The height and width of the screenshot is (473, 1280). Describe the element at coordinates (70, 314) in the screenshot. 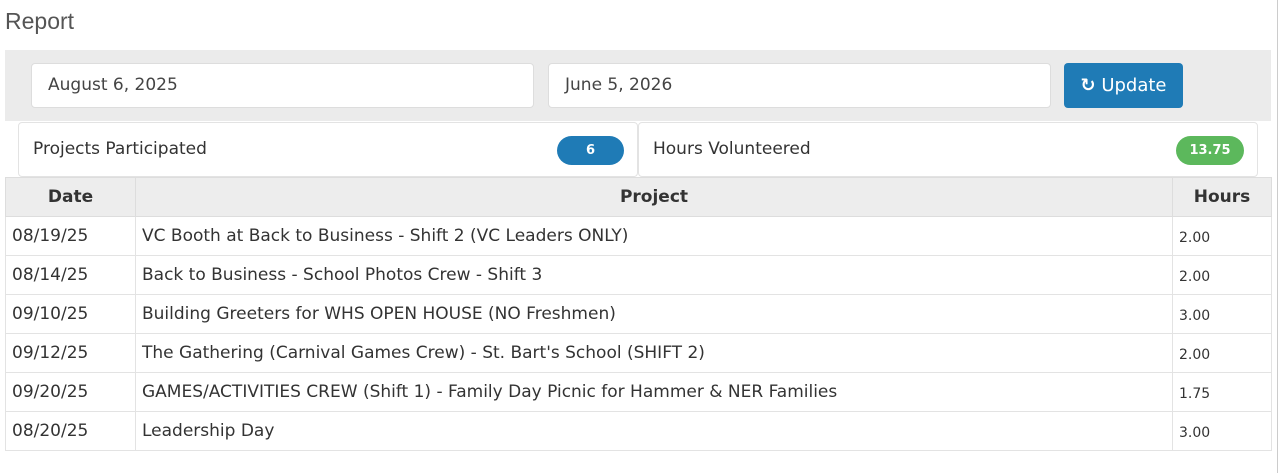

I see `date-cell: 09/10/25` at that location.